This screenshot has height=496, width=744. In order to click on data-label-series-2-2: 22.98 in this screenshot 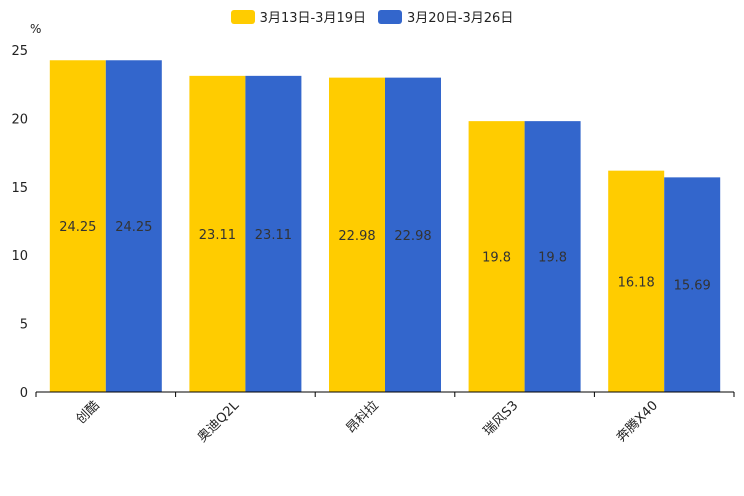, I will do `click(412, 236)`.